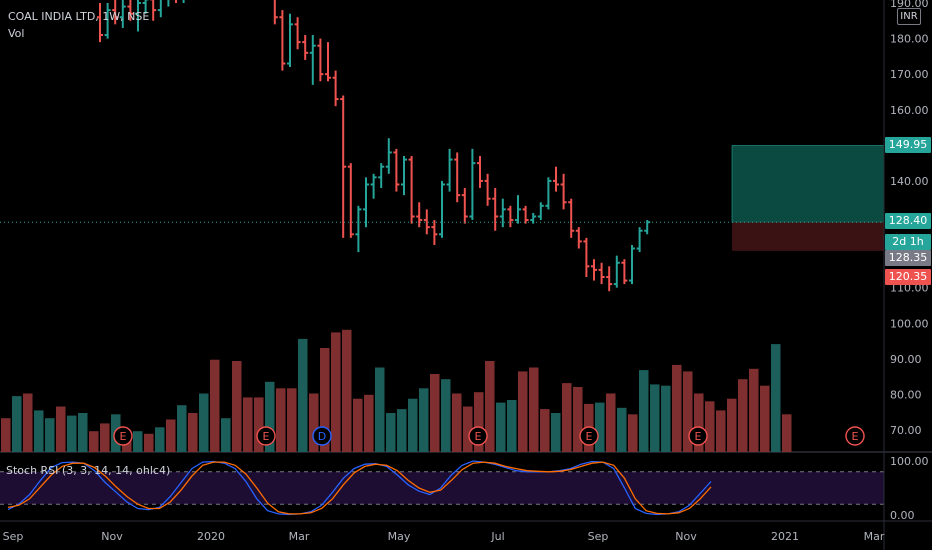  What do you see at coordinates (902, 515) in the screenshot?
I see `stoch-tick-label: 0.00` at bounding box center [902, 515].